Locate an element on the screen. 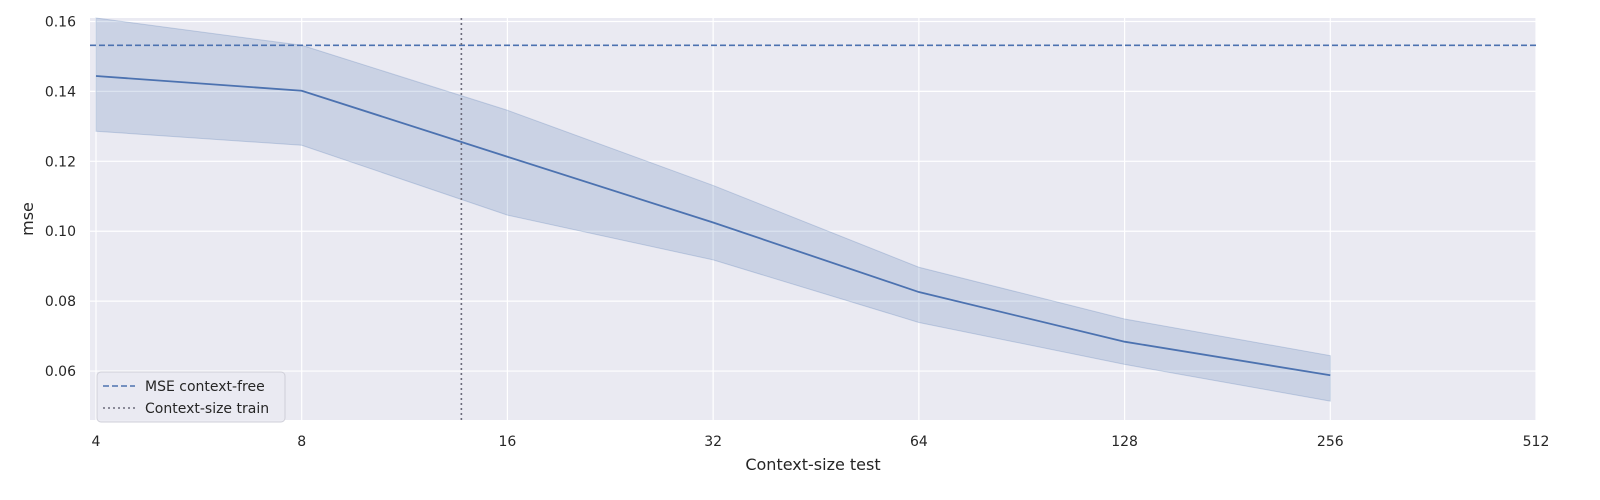  x-tick-labels: 4 8 16 32 64 128 256 512 is located at coordinates (821, 442).